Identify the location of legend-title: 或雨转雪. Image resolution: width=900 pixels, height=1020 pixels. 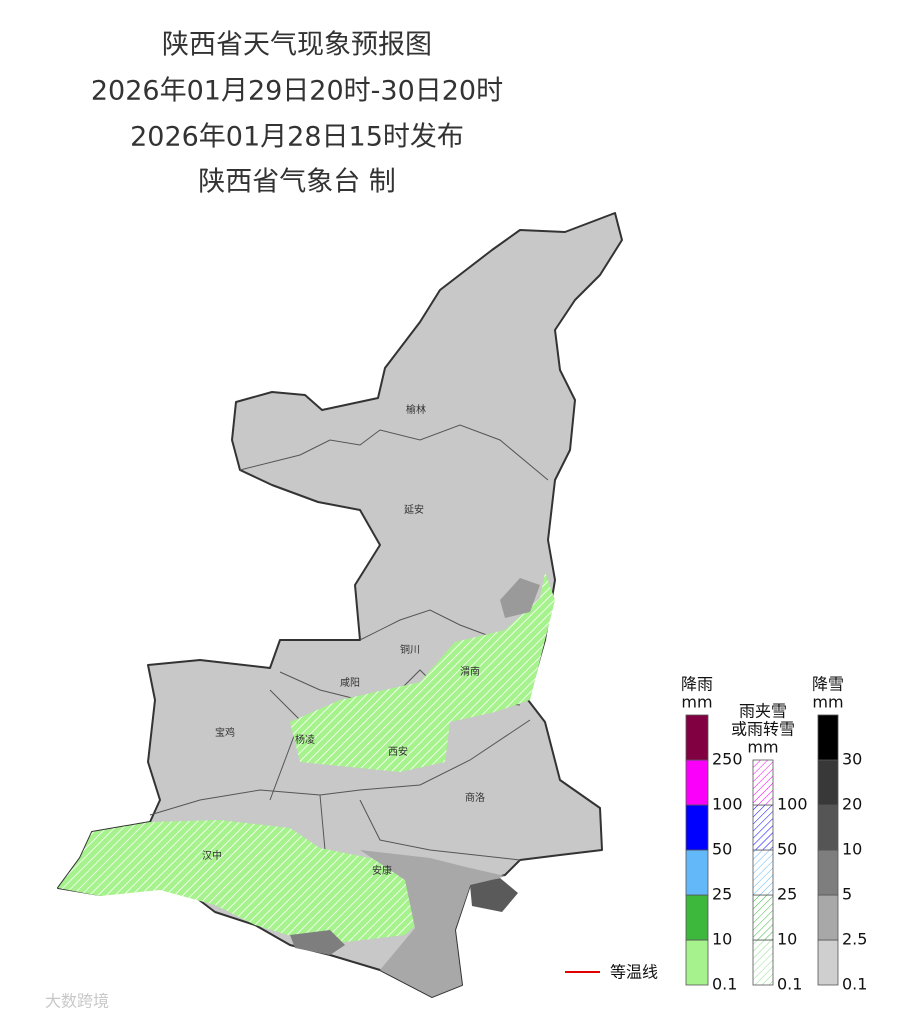
(763, 729).